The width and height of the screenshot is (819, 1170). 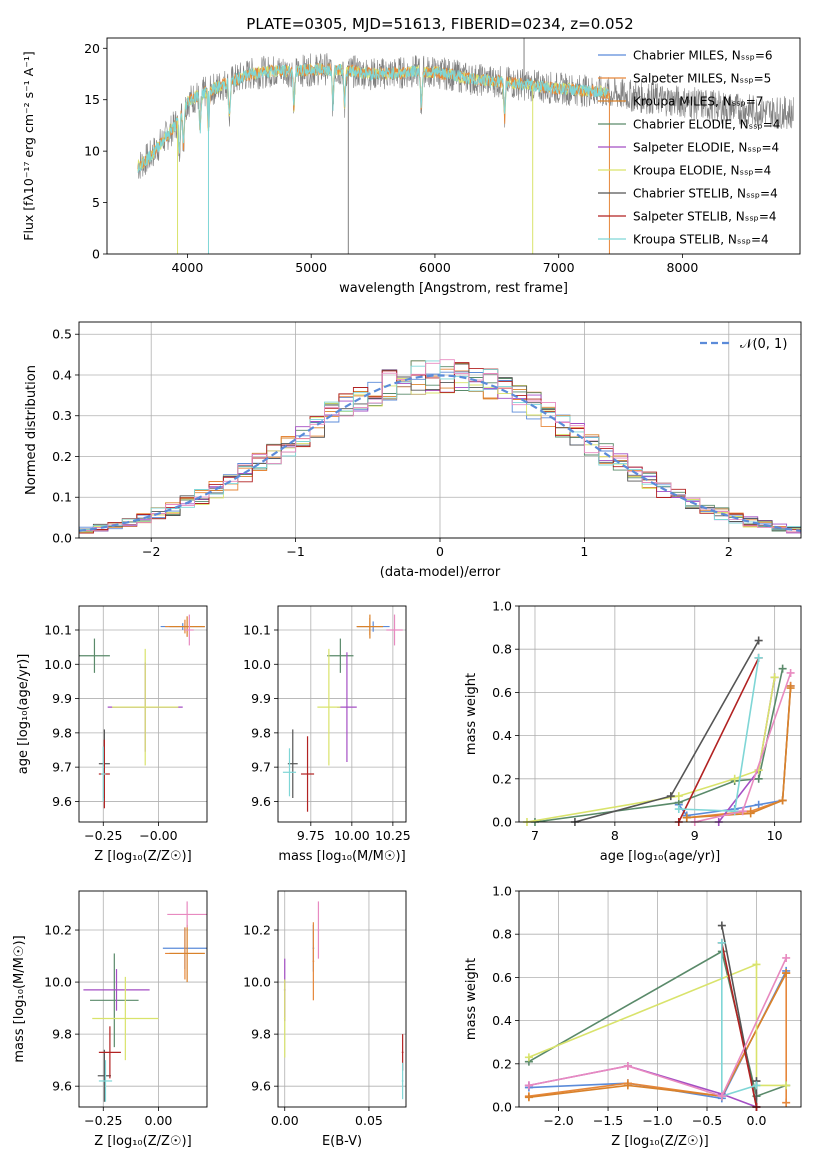 I want to click on x-tick-label: 10.00, so click(x=352, y=835).